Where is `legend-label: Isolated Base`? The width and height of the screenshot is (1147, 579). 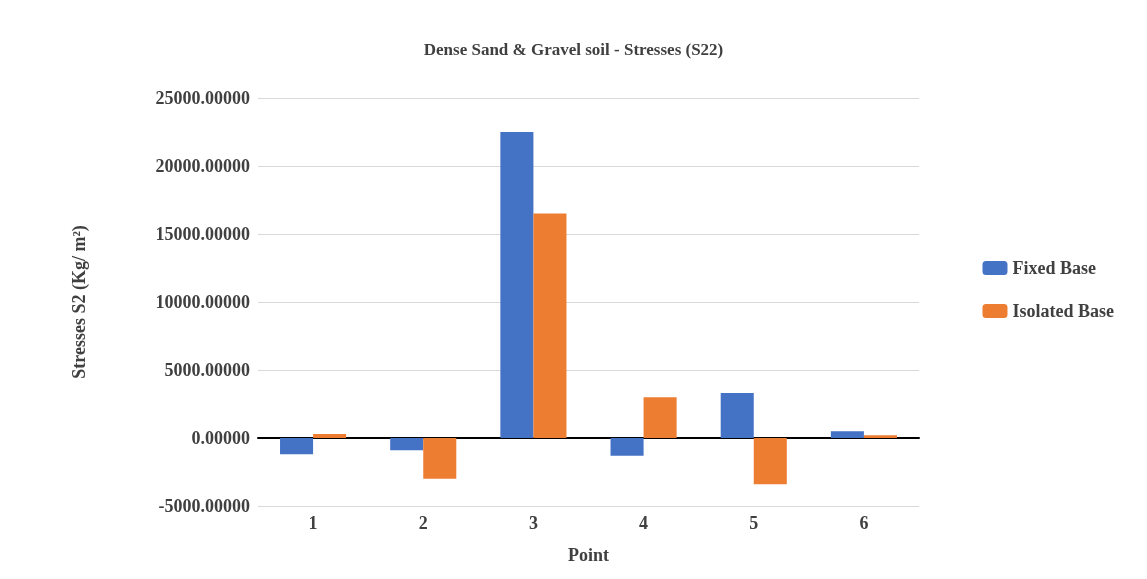 legend-label: Isolated Base is located at coordinates (1063, 311).